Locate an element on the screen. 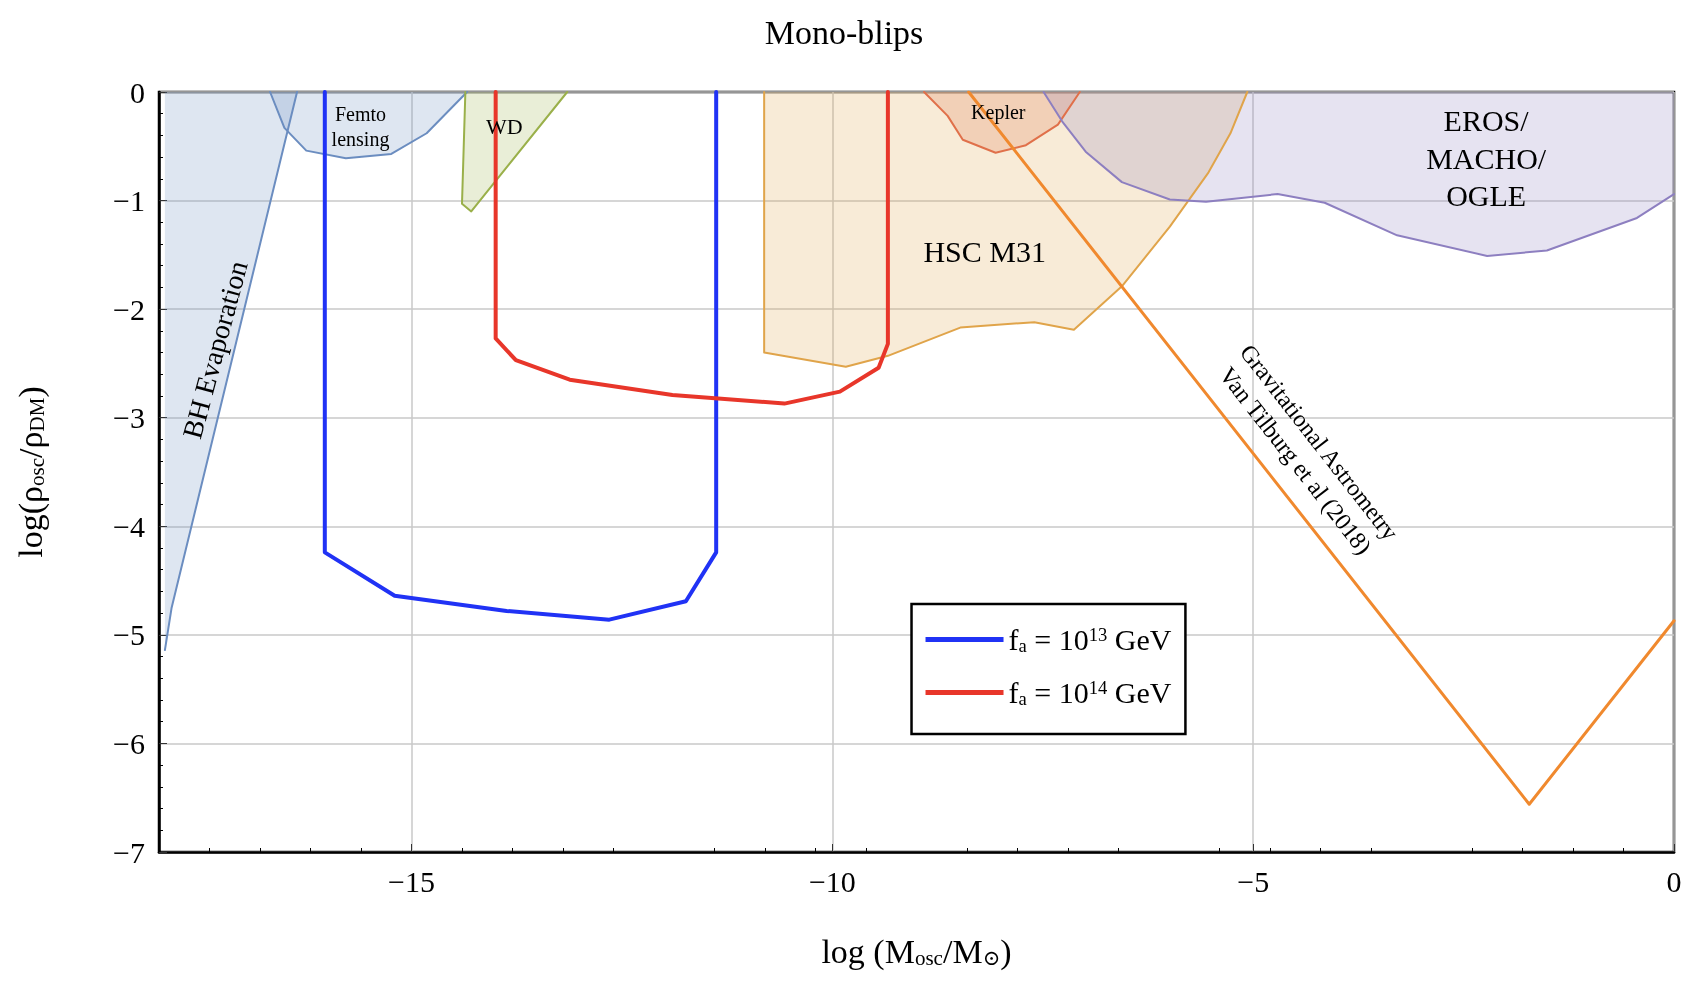  line-series is located at coordinates (520, 356).